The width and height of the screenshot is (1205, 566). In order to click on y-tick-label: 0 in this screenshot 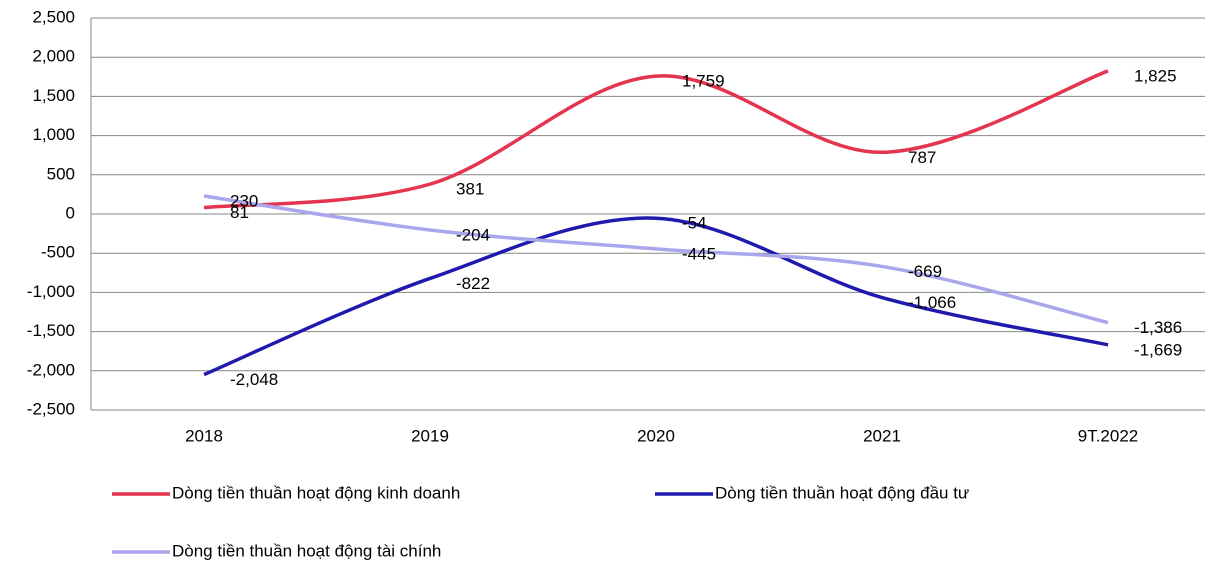, I will do `click(70, 212)`.